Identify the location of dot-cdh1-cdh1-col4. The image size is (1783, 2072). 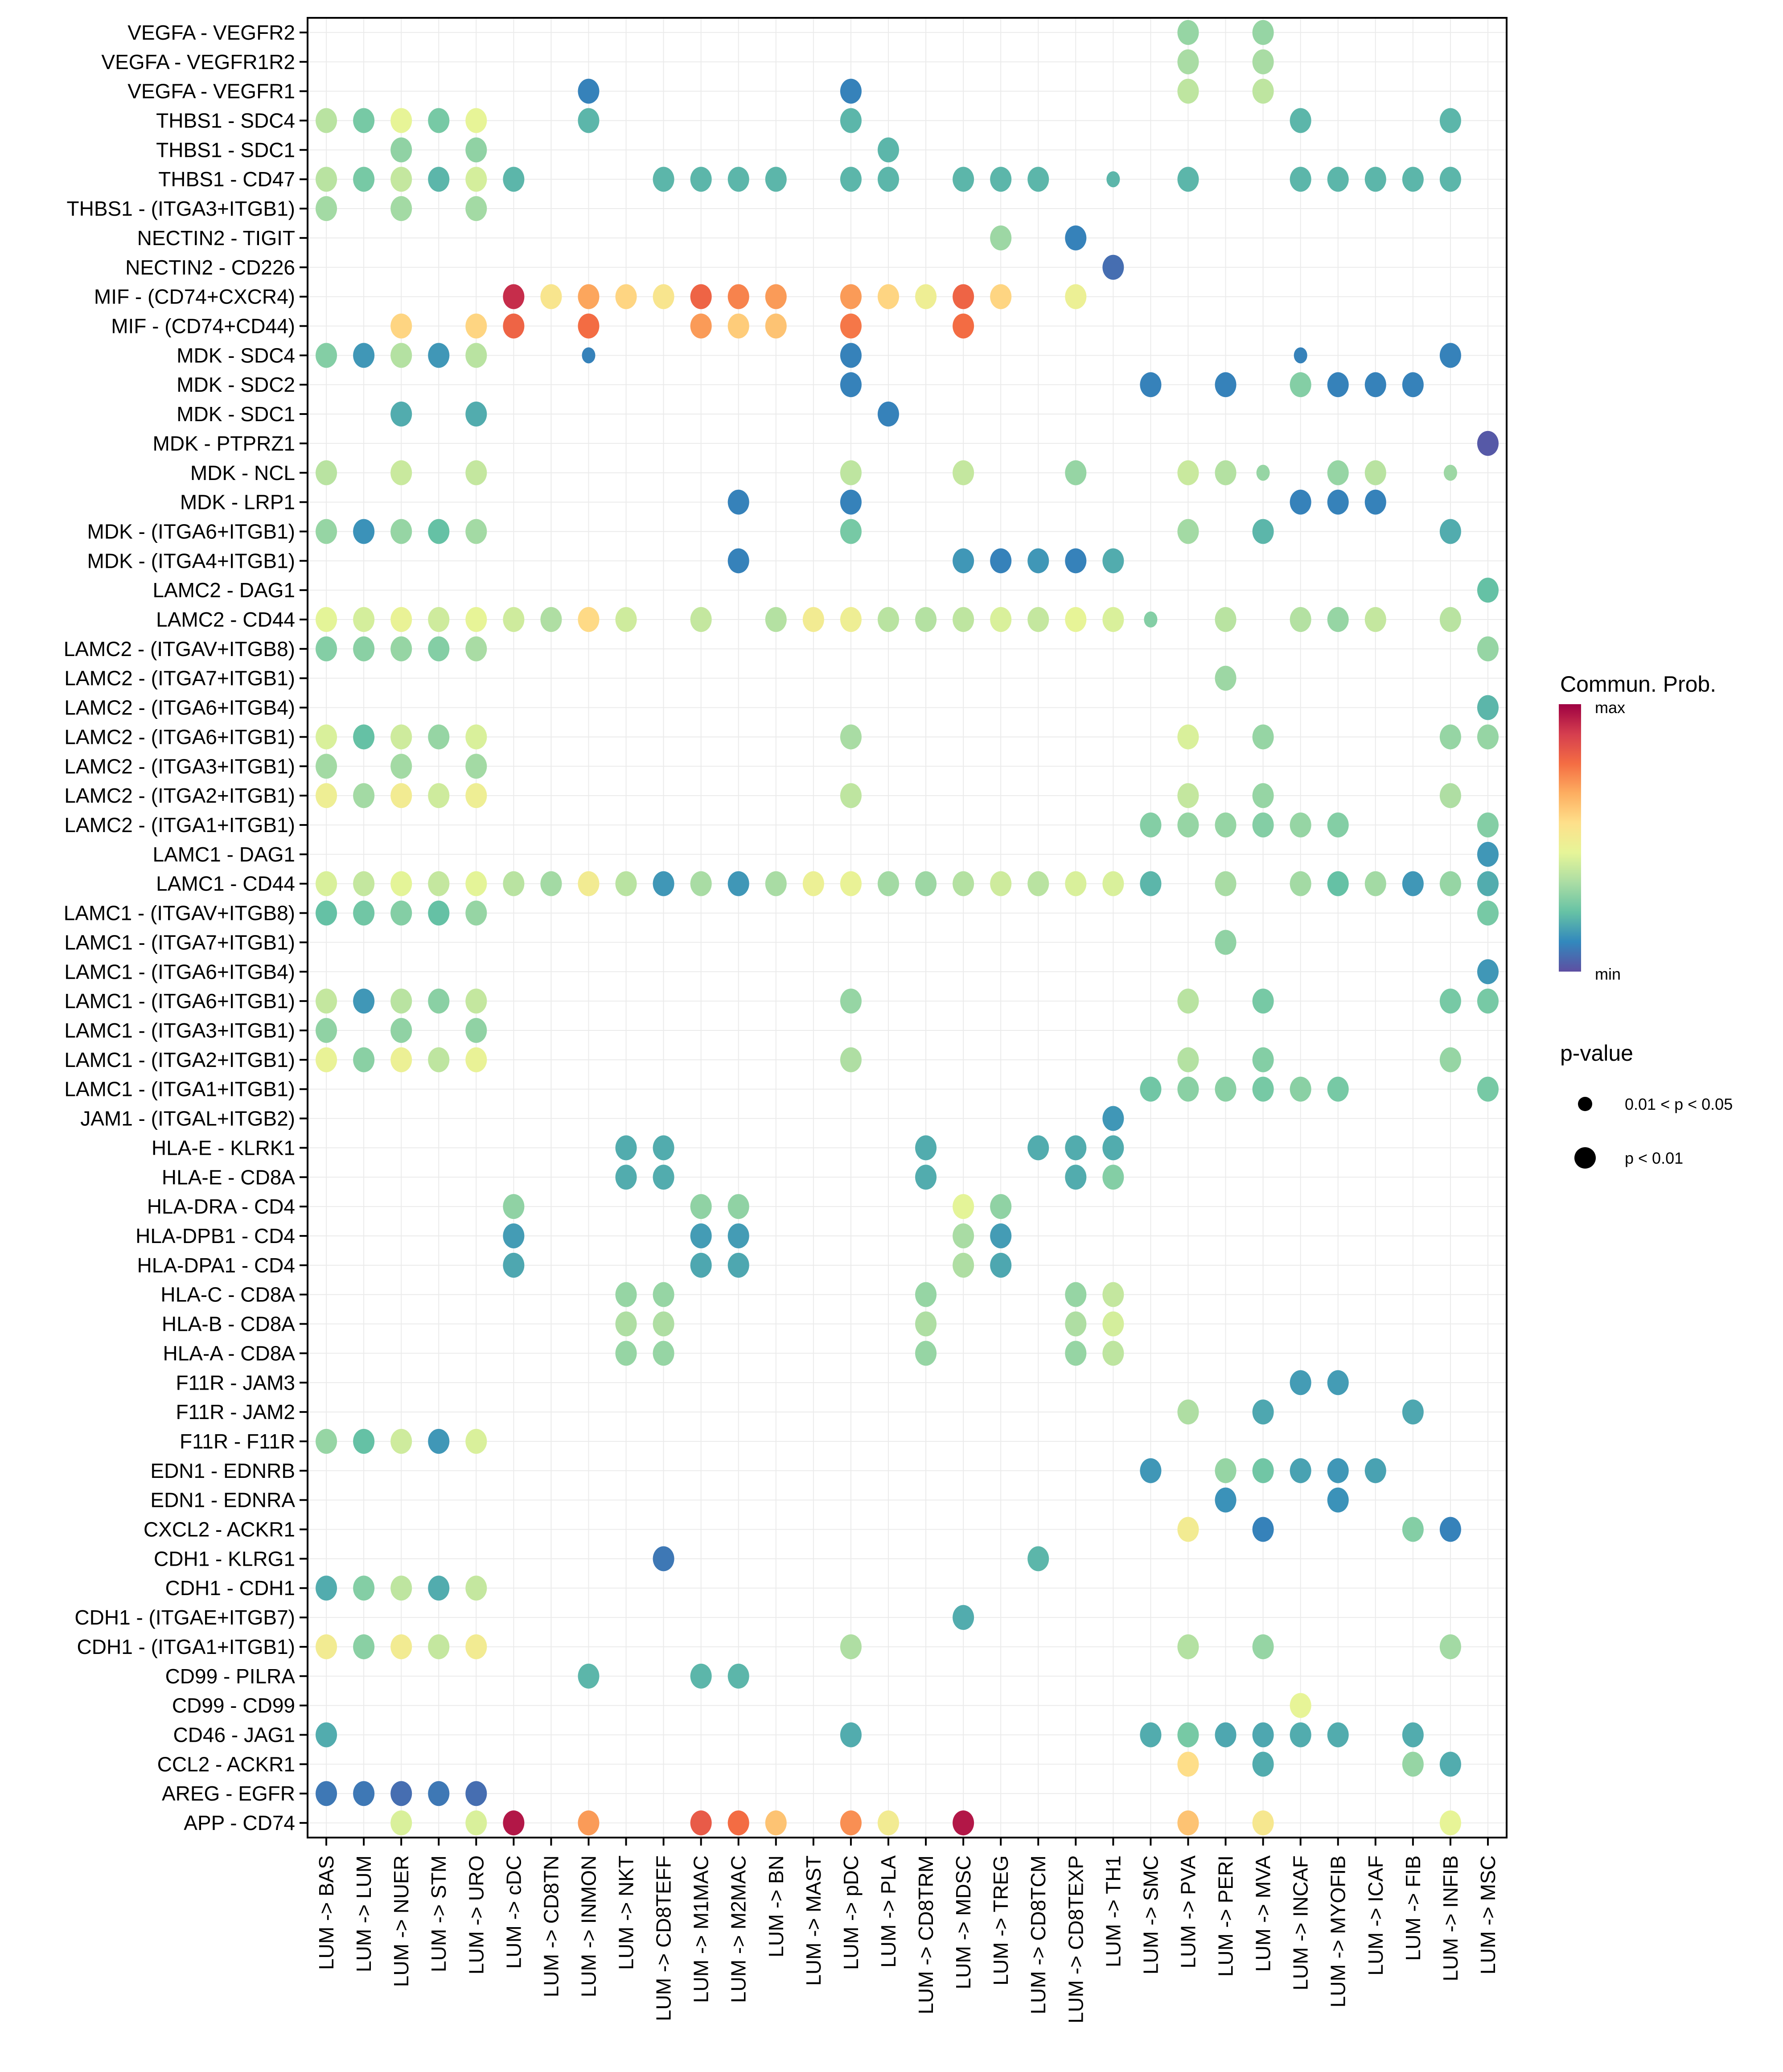
(476, 1588).